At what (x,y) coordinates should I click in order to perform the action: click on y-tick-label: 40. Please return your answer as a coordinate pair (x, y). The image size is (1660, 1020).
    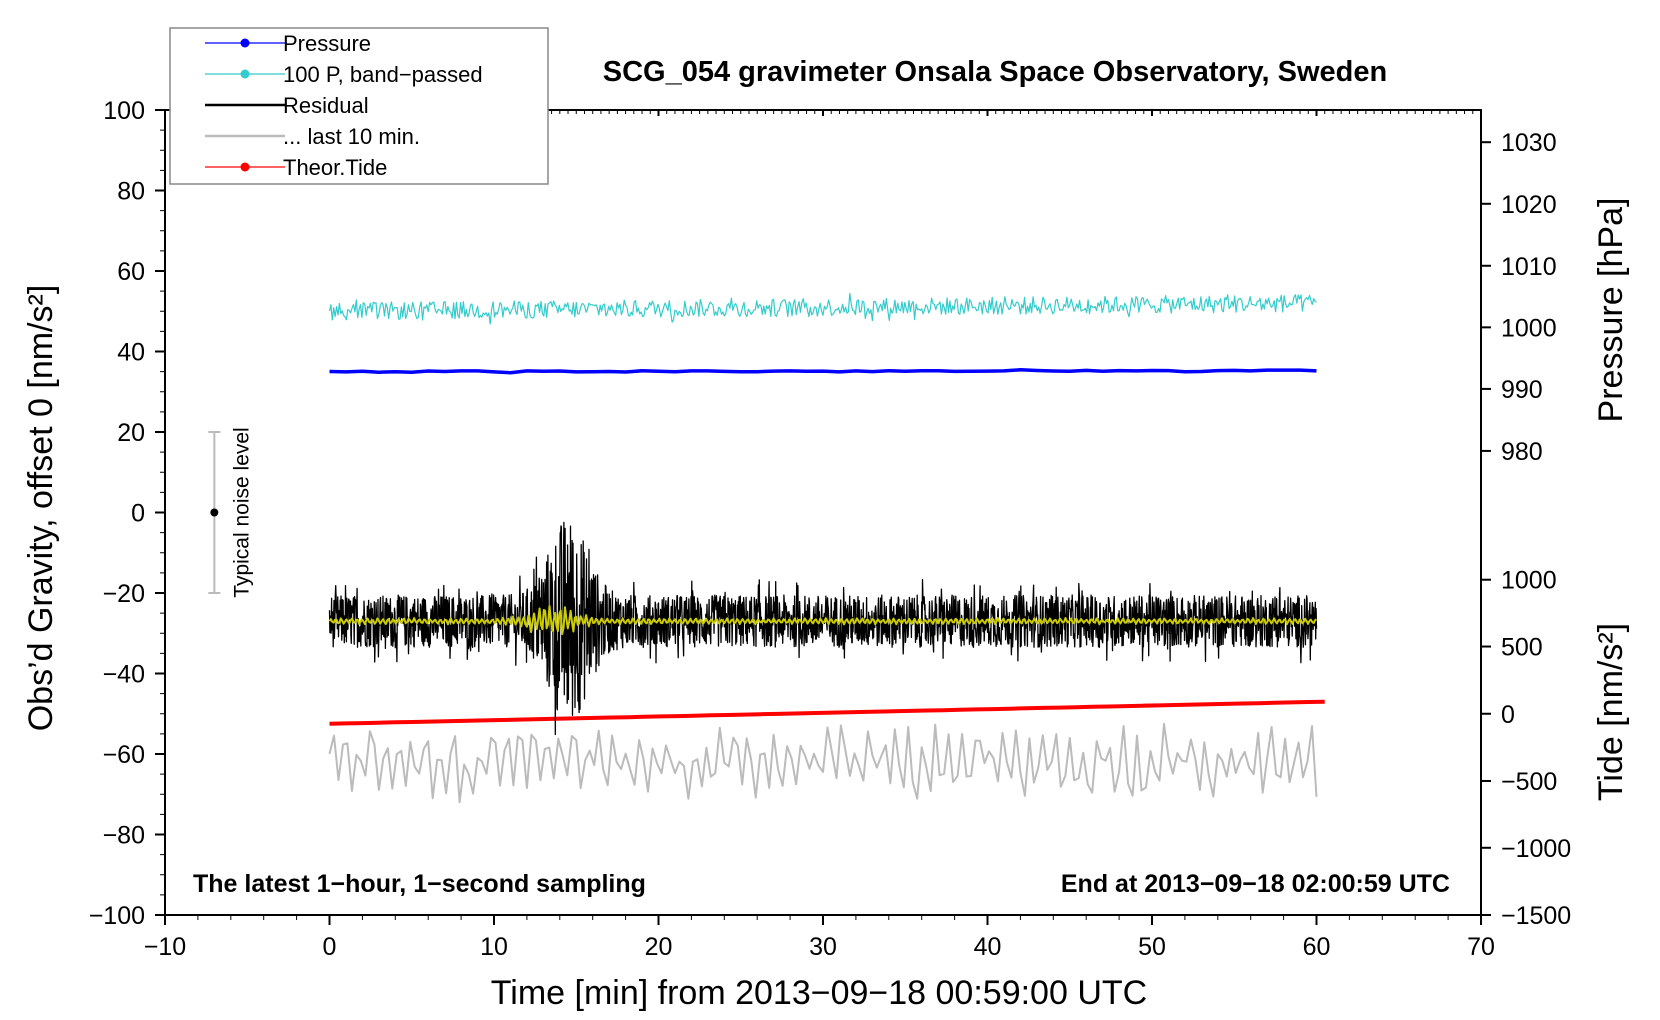
    Looking at the image, I should click on (131, 353).